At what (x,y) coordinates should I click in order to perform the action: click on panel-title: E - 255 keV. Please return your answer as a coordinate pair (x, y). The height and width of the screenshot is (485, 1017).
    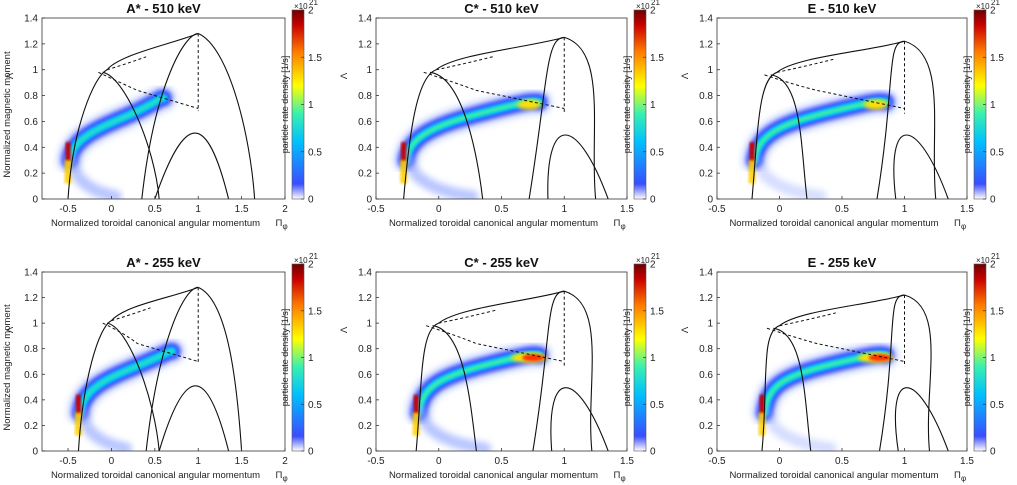
    Looking at the image, I should click on (842, 262).